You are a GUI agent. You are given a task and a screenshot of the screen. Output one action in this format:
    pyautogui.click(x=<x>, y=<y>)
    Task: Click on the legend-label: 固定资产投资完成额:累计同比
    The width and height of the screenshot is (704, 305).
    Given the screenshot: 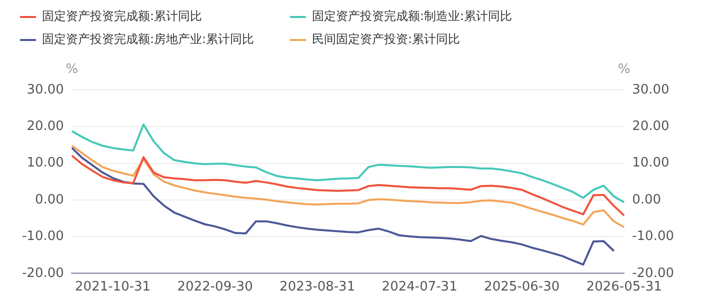 What is the action you would take?
    pyautogui.click(x=122, y=16)
    